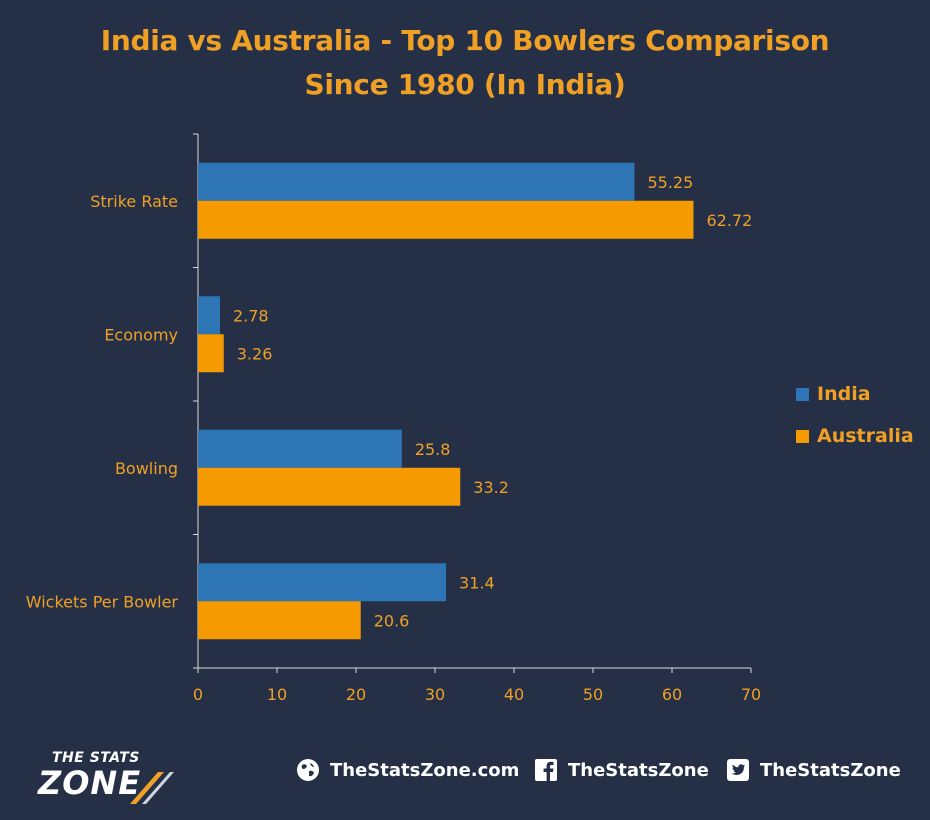  What do you see at coordinates (146, 468) in the screenshot?
I see `category-label: Bowling` at bounding box center [146, 468].